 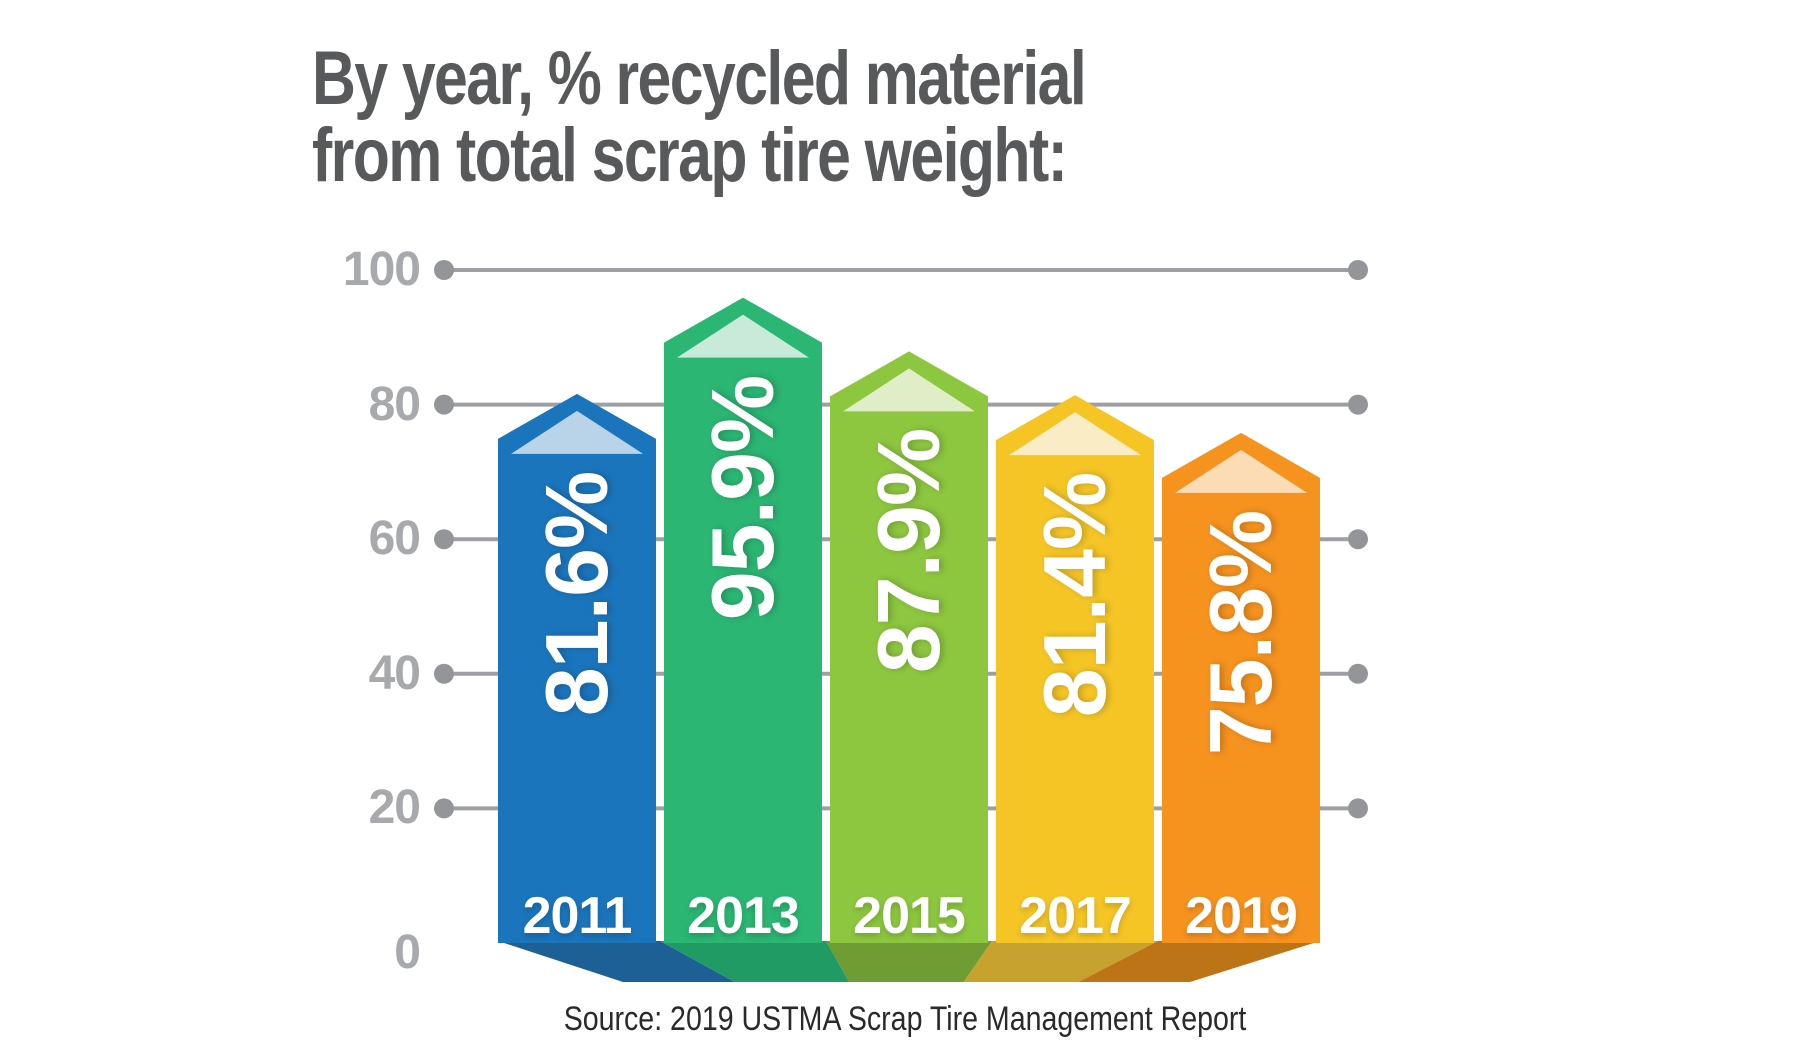 What do you see at coordinates (1060, 961) in the screenshot?
I see `bar-shadow-2017` at bounding box center [1060, 961].